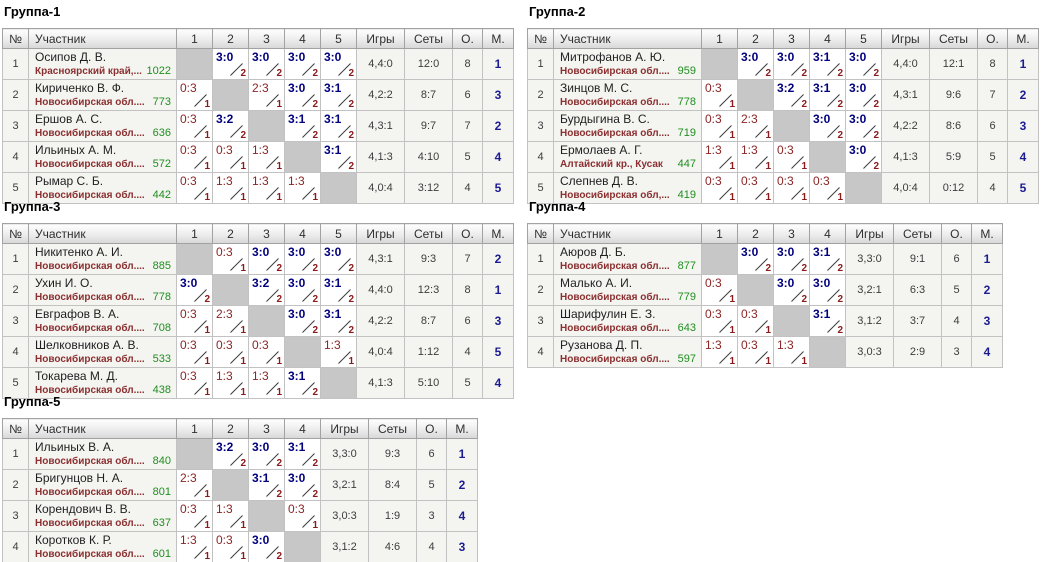 The height and width of the screenshot is (562, 1046). I want to click on header-row: № Участник 1 2 3 4 5 Игры Сеты О. М., so click(783, 38).